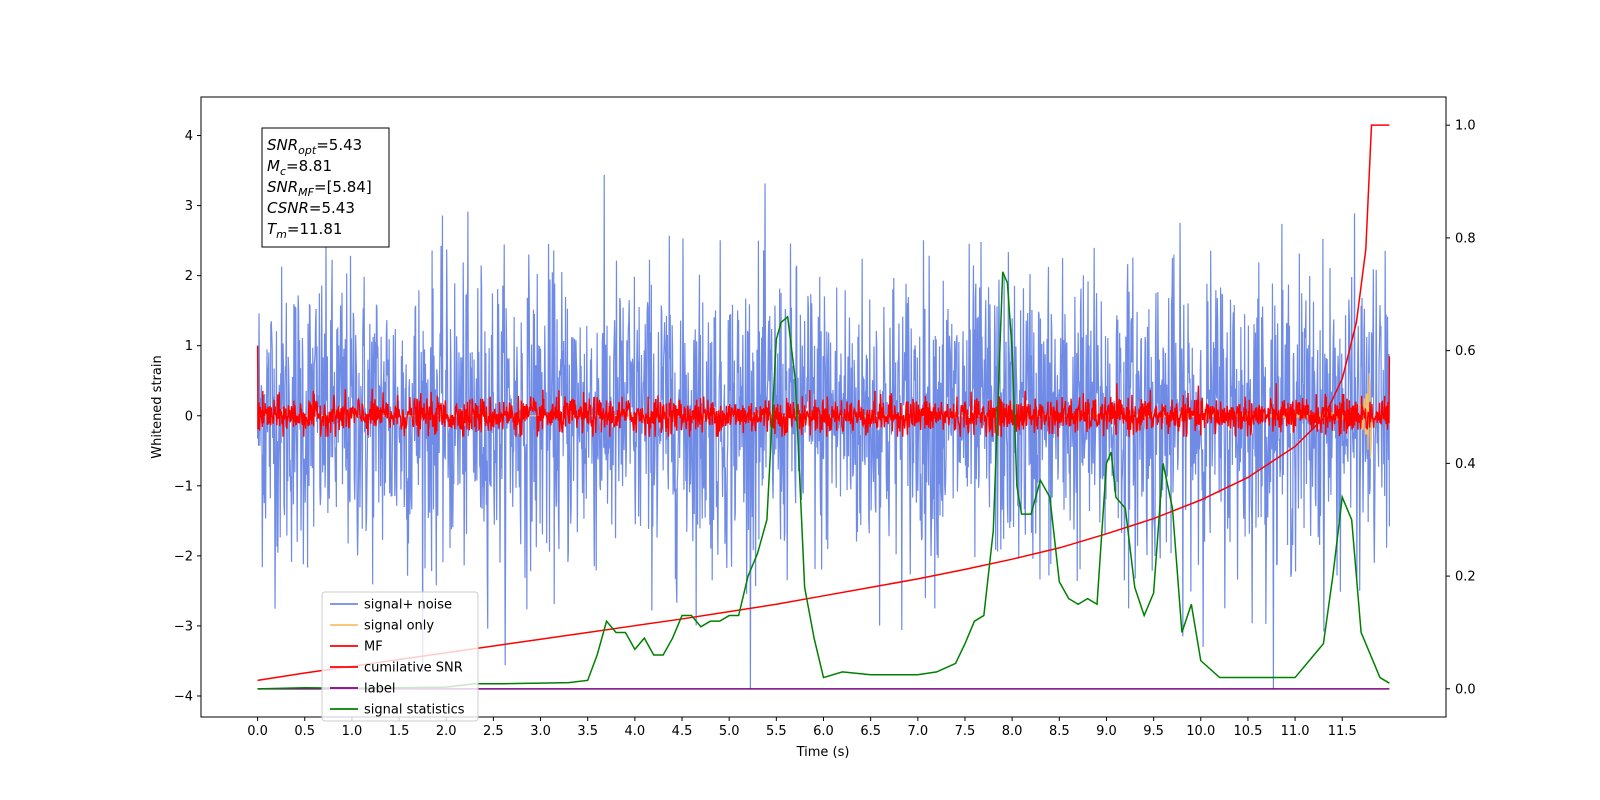 This screenshot has height=800, width=1600. What do you see at coordinates (189, 346) in the screenshot?
I see `y-tick-label: 1` at bounding box center [189, 346].